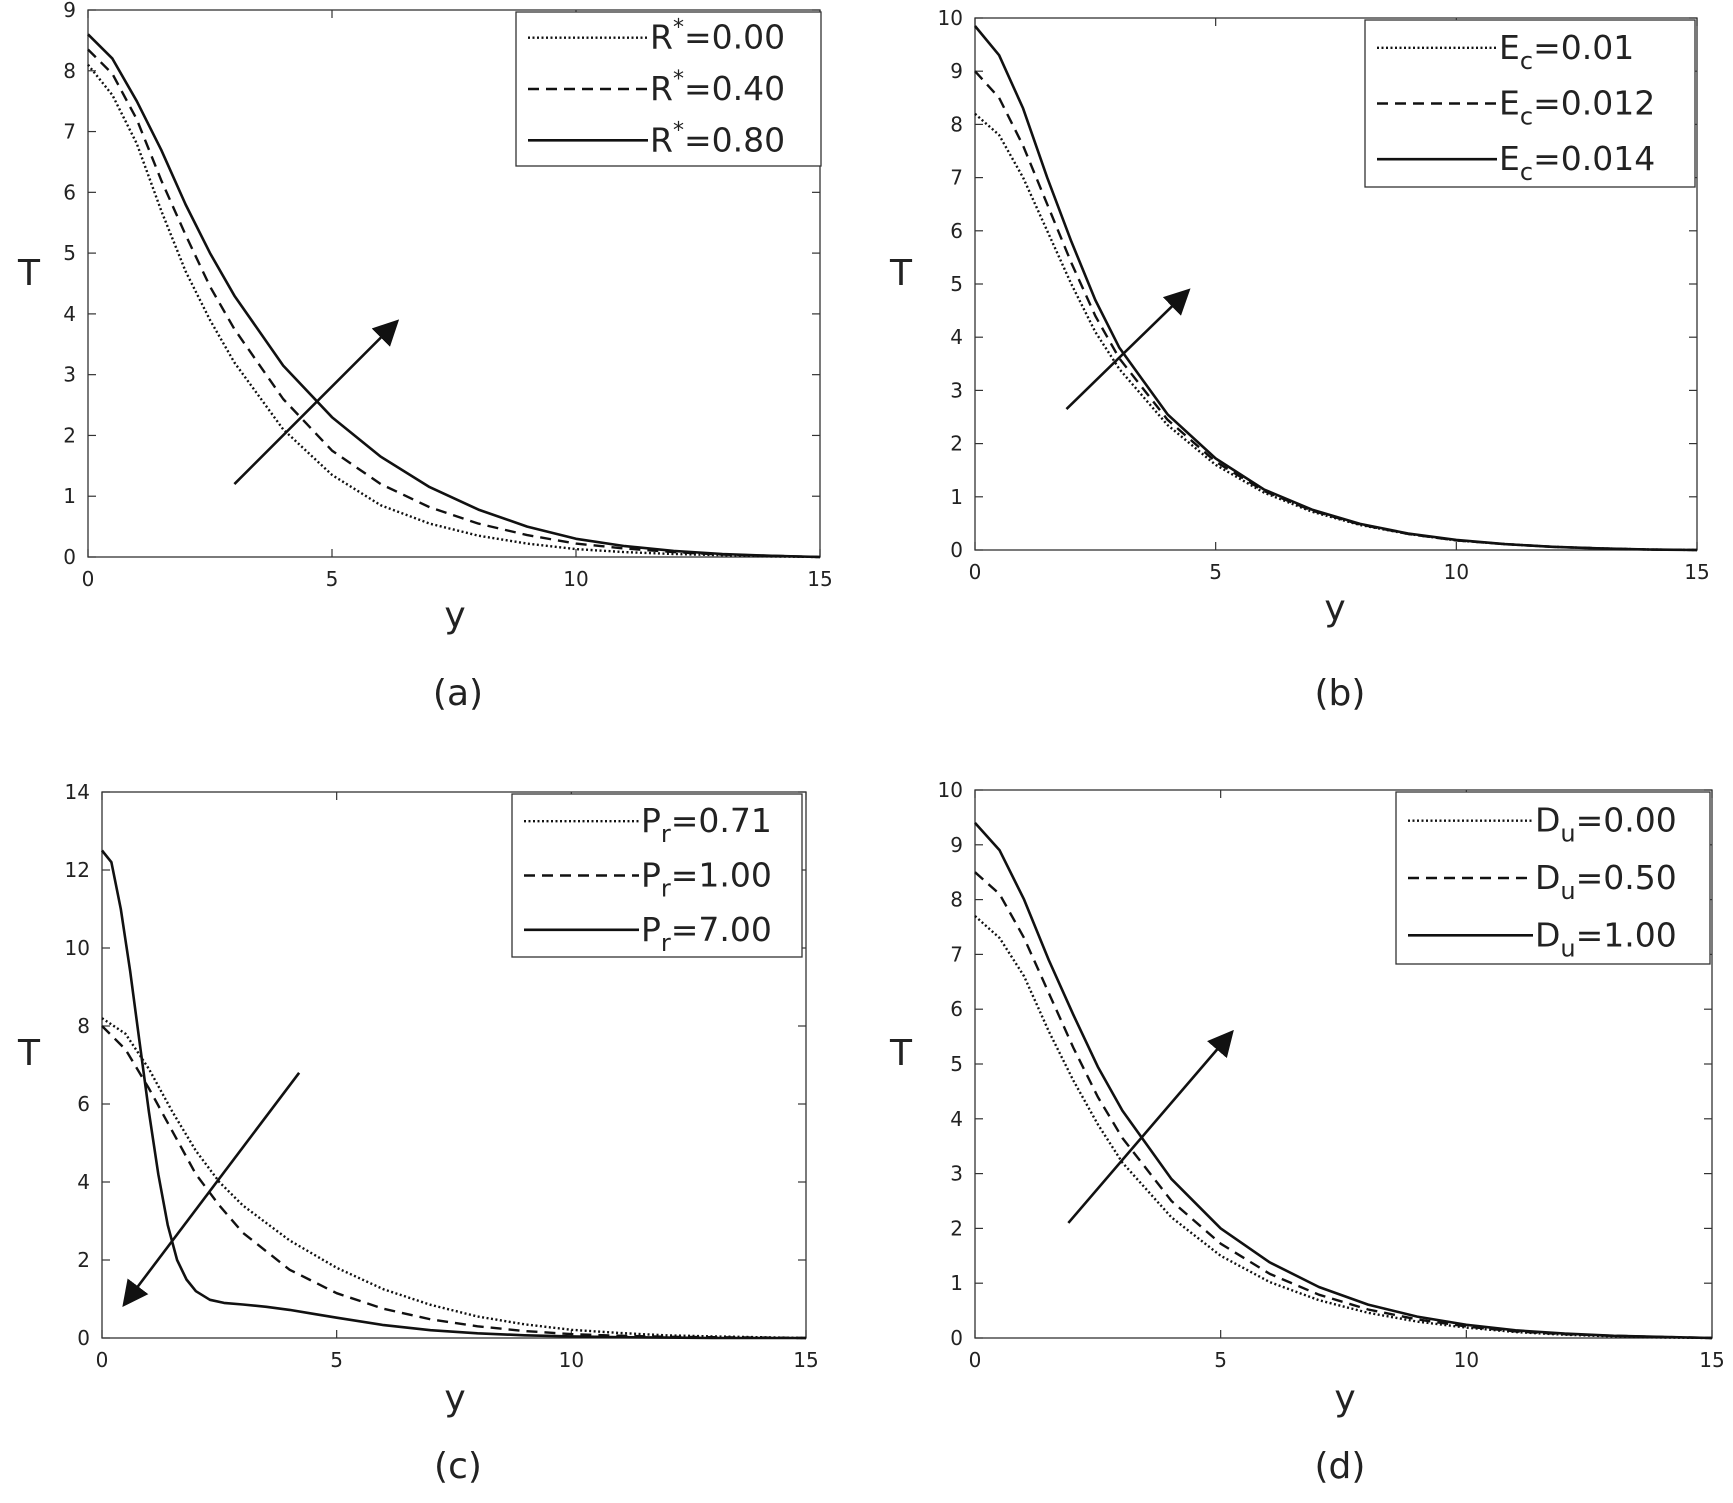 Image resolution: width=1733 pixels, height=1503 pixels. What do you see at coordinates (1577, 107) in the screenshot?
I see `legend-entry: Ec=0.012` at bounding box center [1577, 107].